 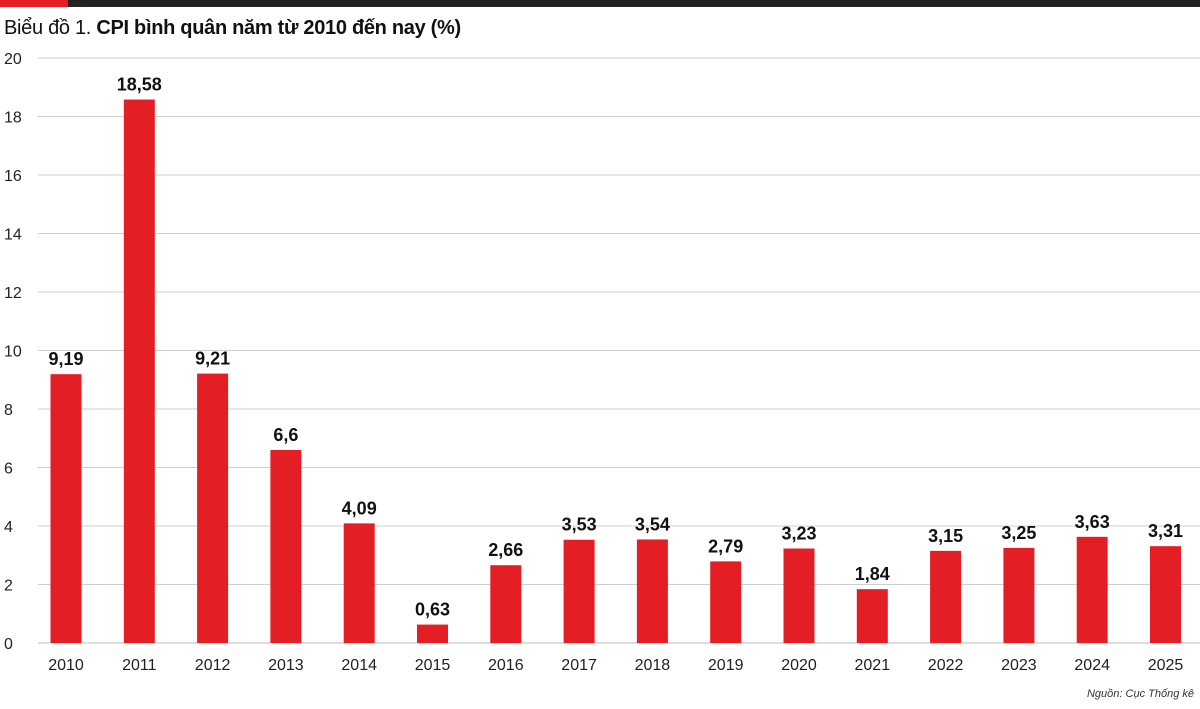 What do you see at coordinates (652, 524) in the screenshot?
I see `data-label: 3,54` at bounding box center [652, 524].